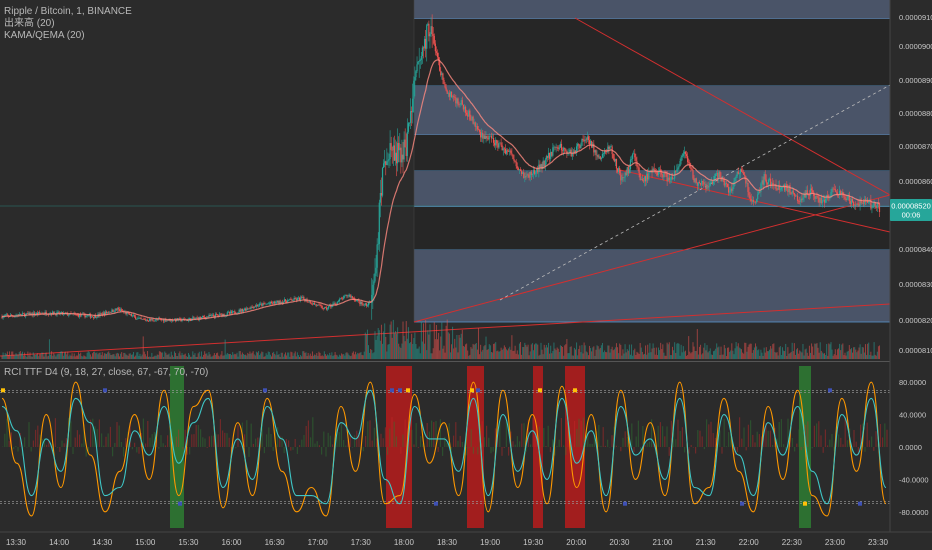 This screenshot has width=932, height=550. Describe the element at coordinates (44, 35) in the screenshot. I see `kama-indicator-label: KAMA/QEMA (20)` at that location.